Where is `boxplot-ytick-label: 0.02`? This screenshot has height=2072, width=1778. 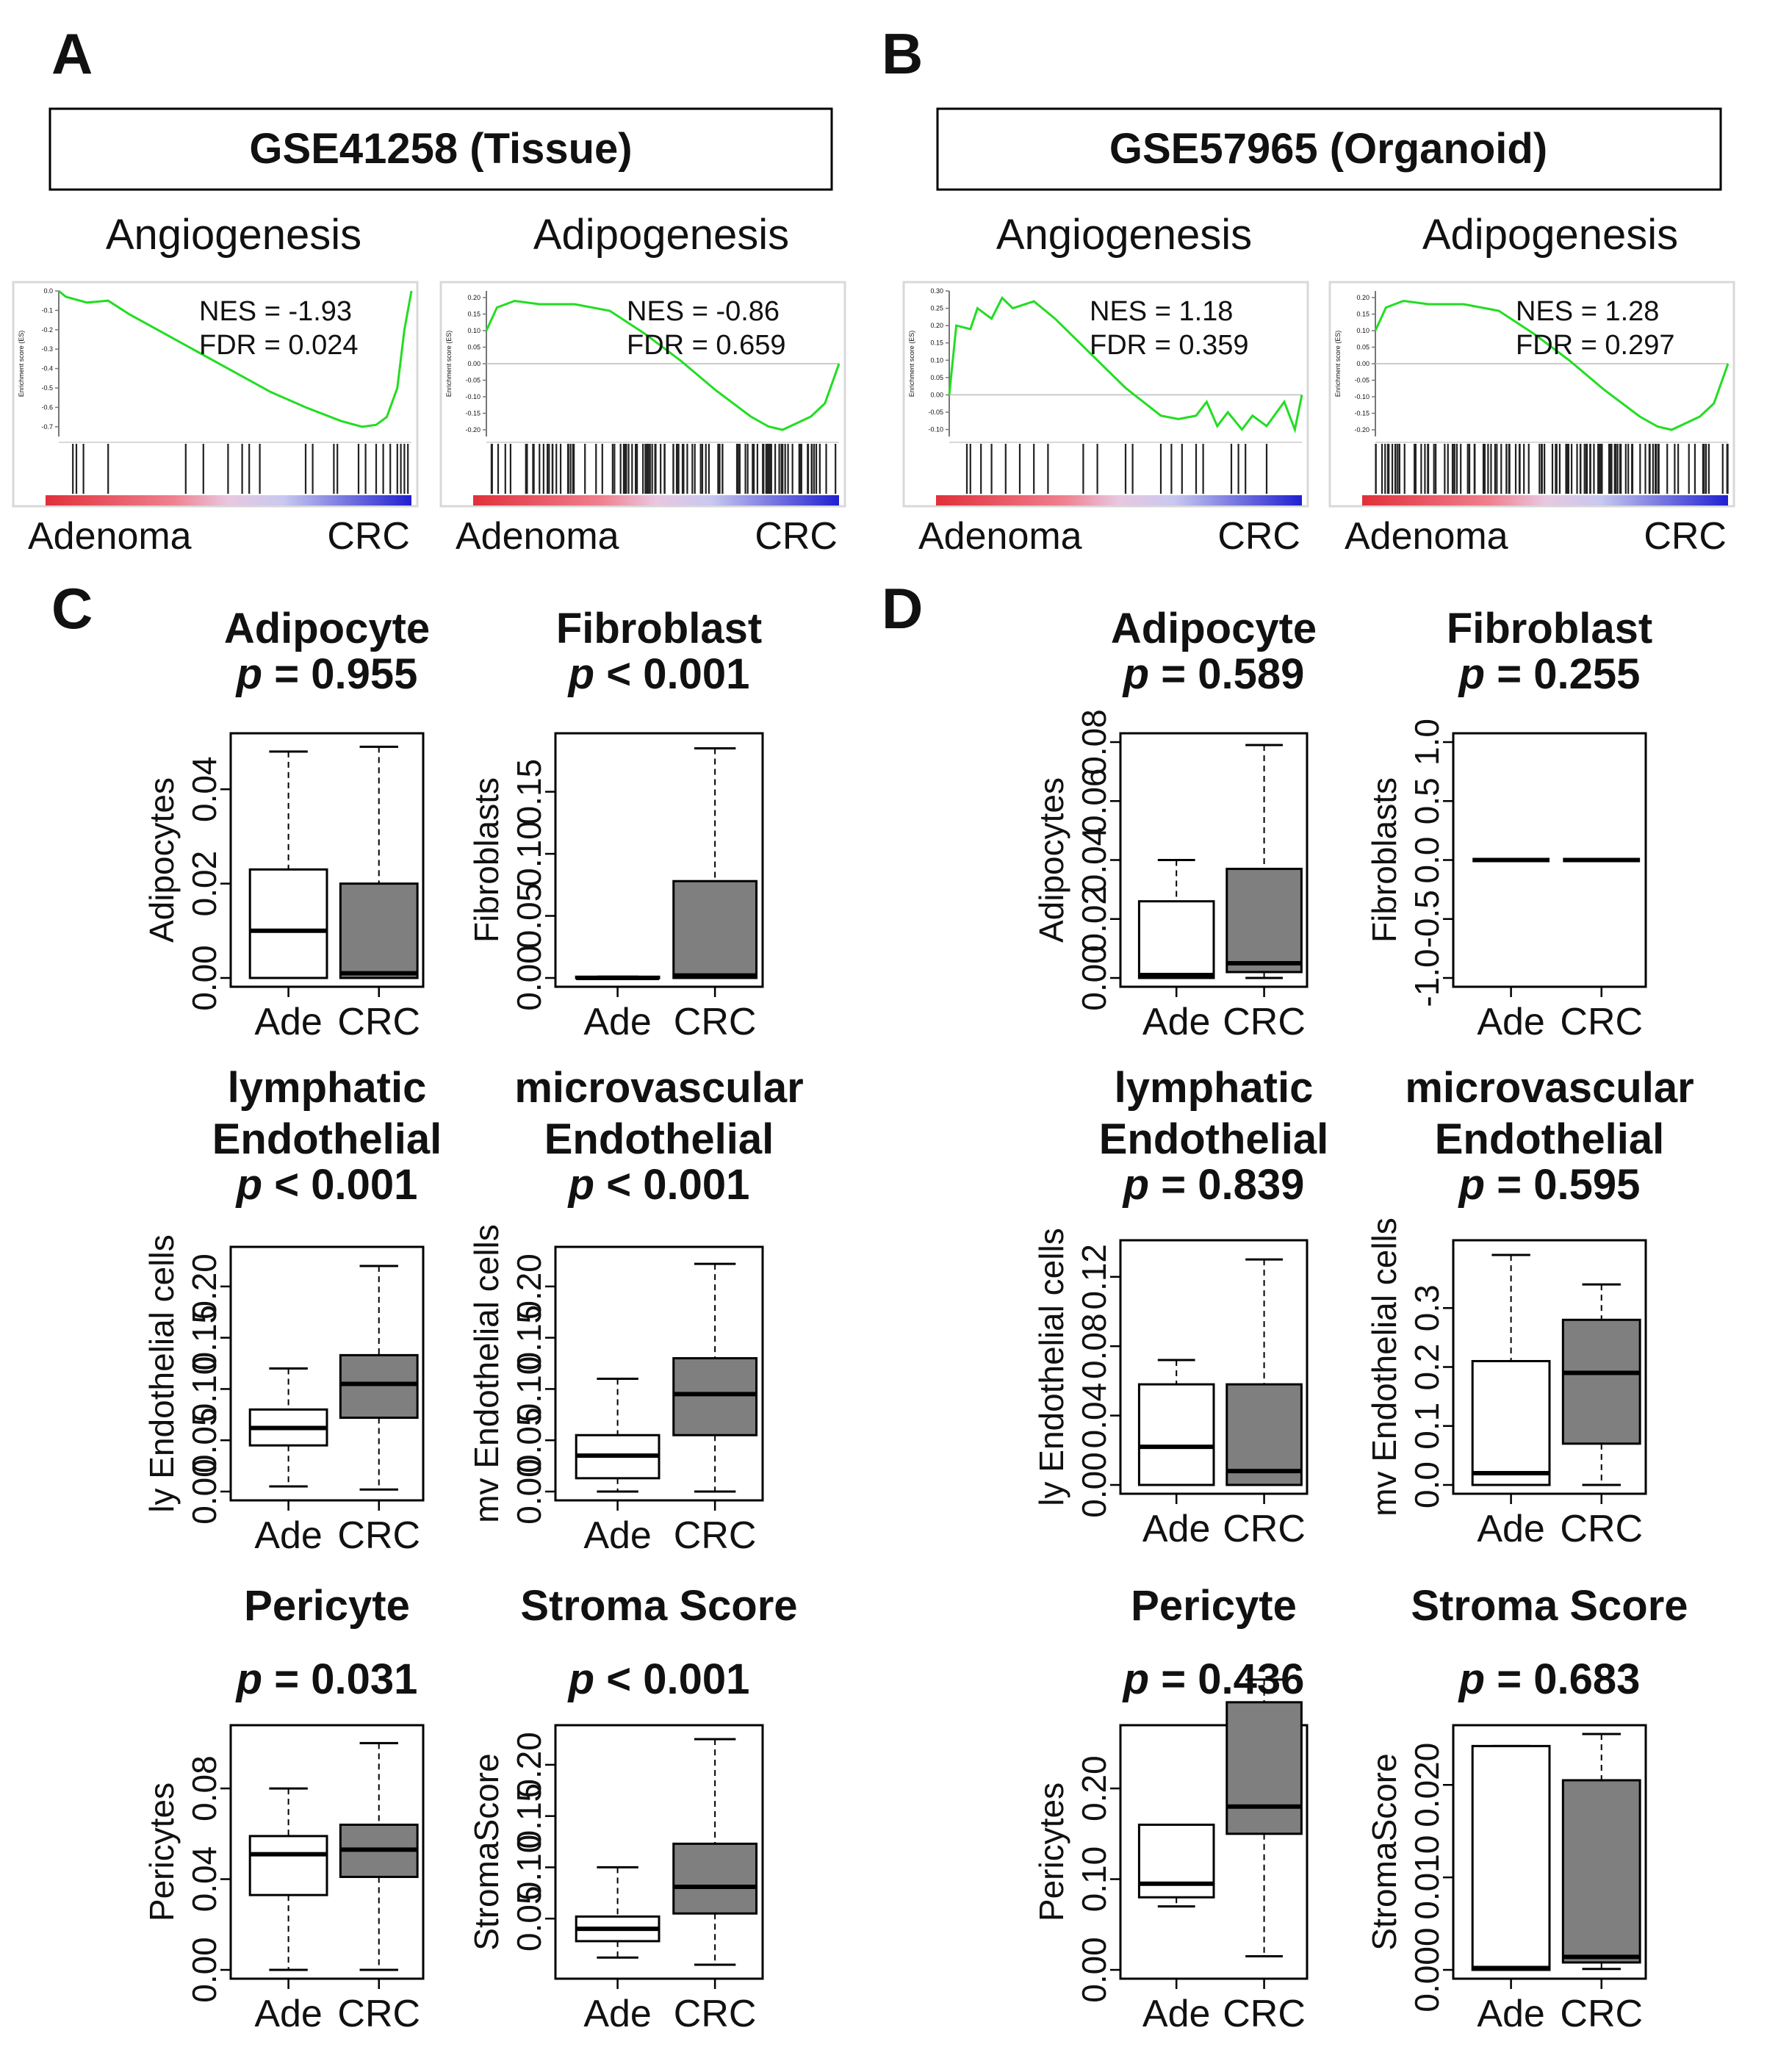
boxplot-ytick-label: 0.02 is located at coordinates (1094, 919).